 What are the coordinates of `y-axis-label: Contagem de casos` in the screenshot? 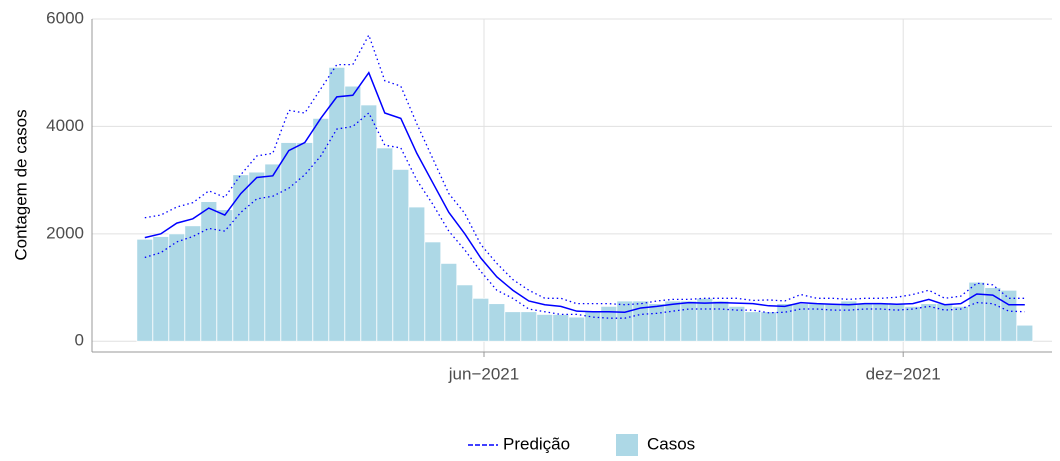 It's located at (20, 184).